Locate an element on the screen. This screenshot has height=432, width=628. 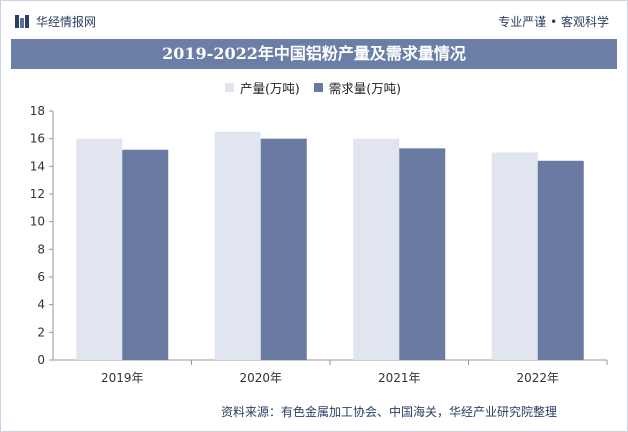
legend-item-demand: 需求量(万吨) is located at coordinates (357, 87).